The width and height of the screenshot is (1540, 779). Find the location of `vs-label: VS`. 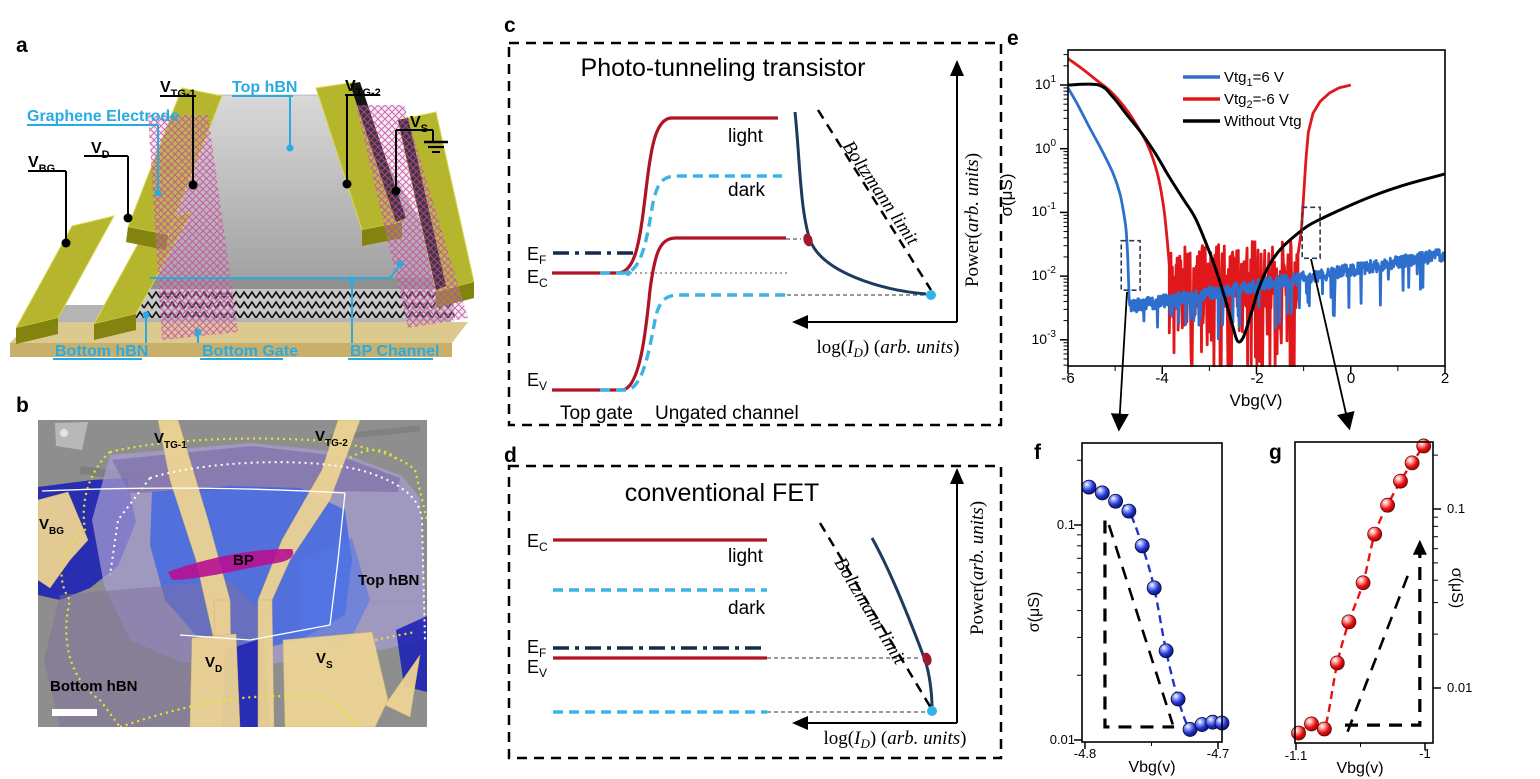

vs-label: VS is located at coordinates (419, 124).